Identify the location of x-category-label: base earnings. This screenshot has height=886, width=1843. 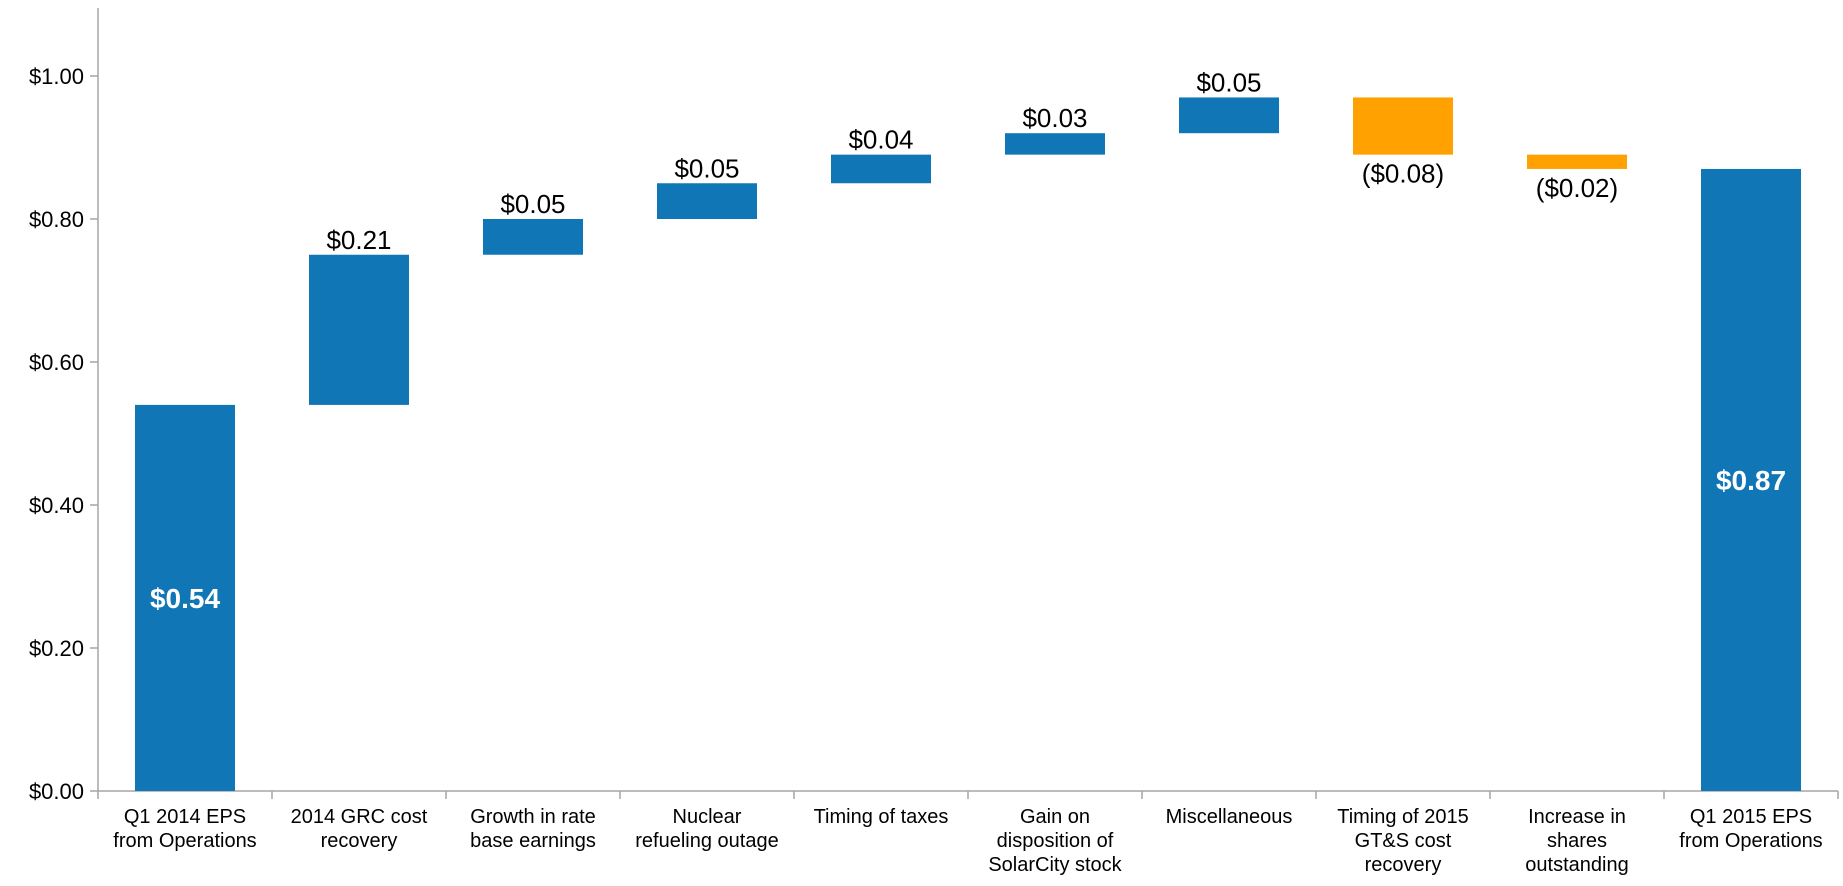
(533, 841).